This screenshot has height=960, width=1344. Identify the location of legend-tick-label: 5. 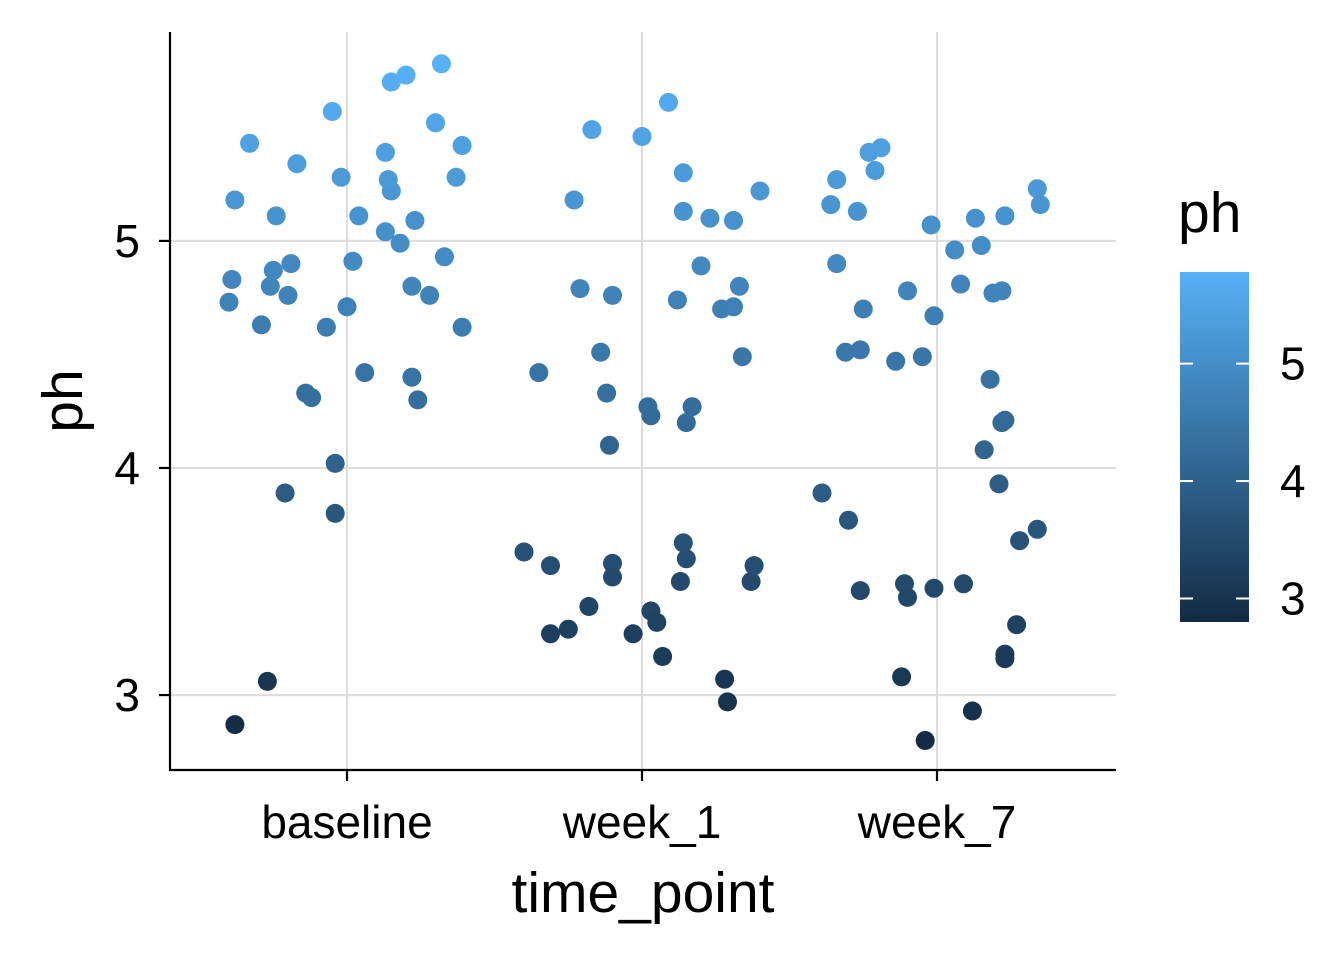
(1293, 364).